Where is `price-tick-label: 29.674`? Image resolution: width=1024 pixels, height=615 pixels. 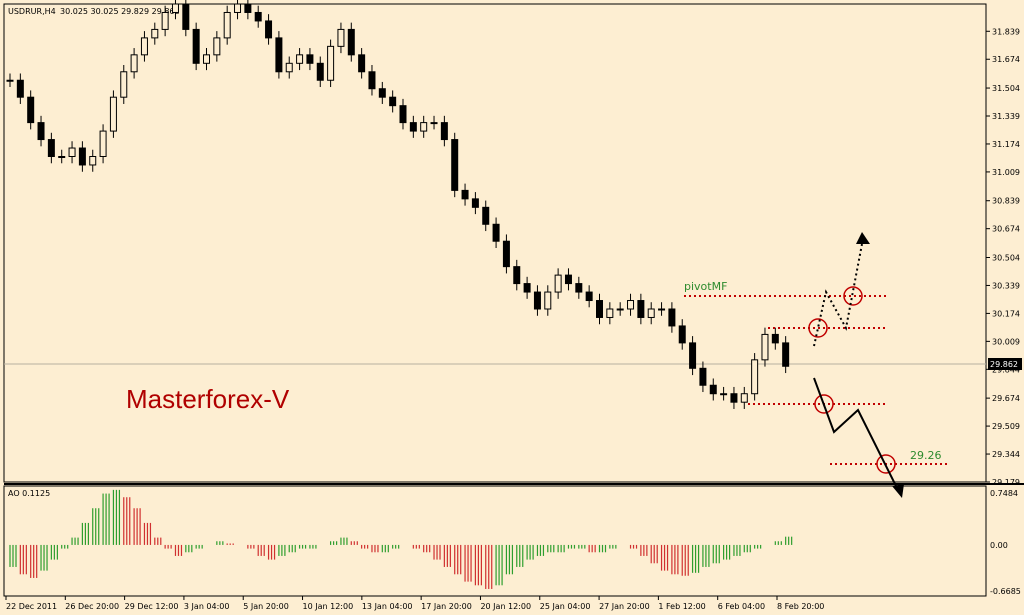 price-tick-label: 29.674 is located at coordinates (1006, 398).